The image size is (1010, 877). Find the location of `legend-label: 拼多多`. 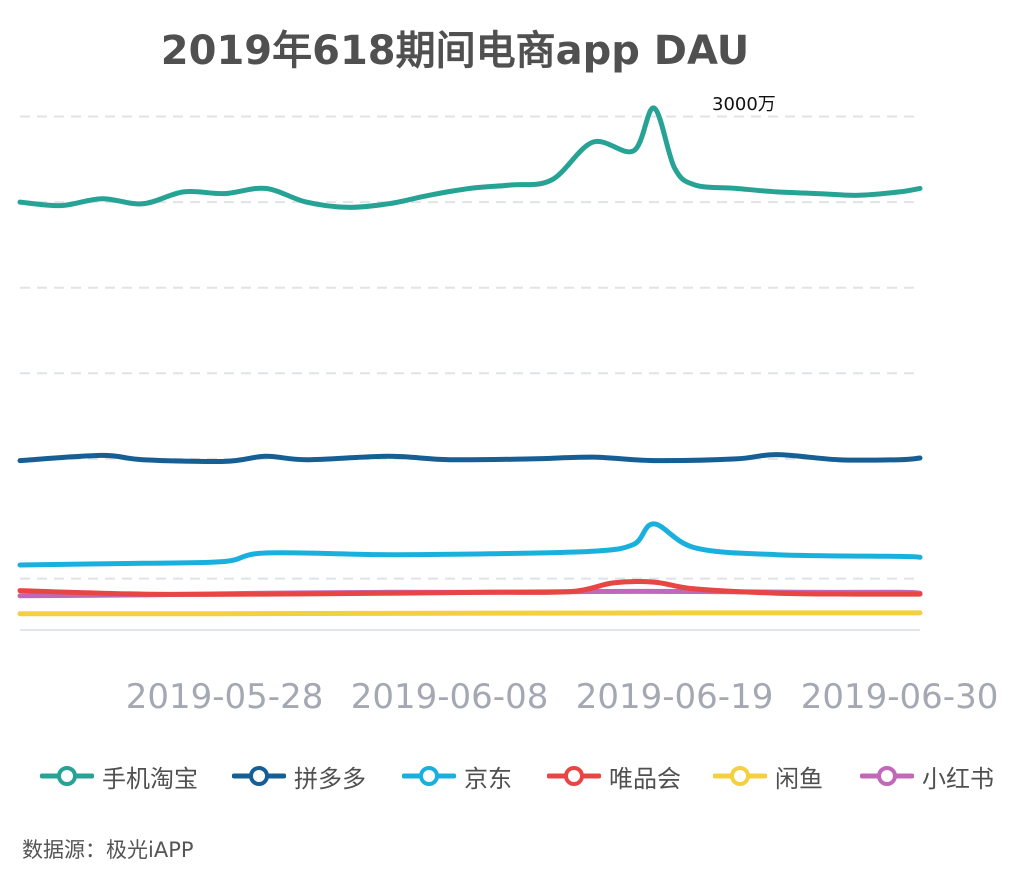

legend-label: 拼多多 is located at coordinates (330, 778).